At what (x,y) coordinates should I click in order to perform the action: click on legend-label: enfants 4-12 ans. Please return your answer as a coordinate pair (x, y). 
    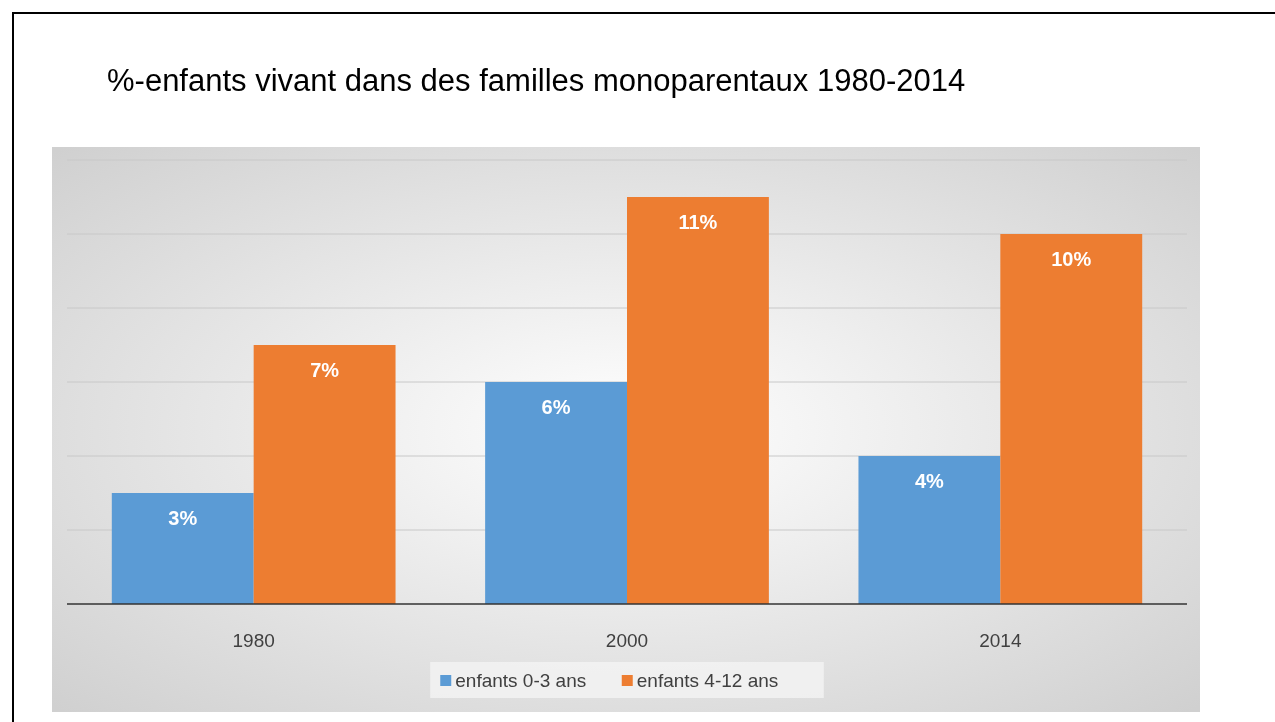
    Looking at the image, I should click on (707, 680).